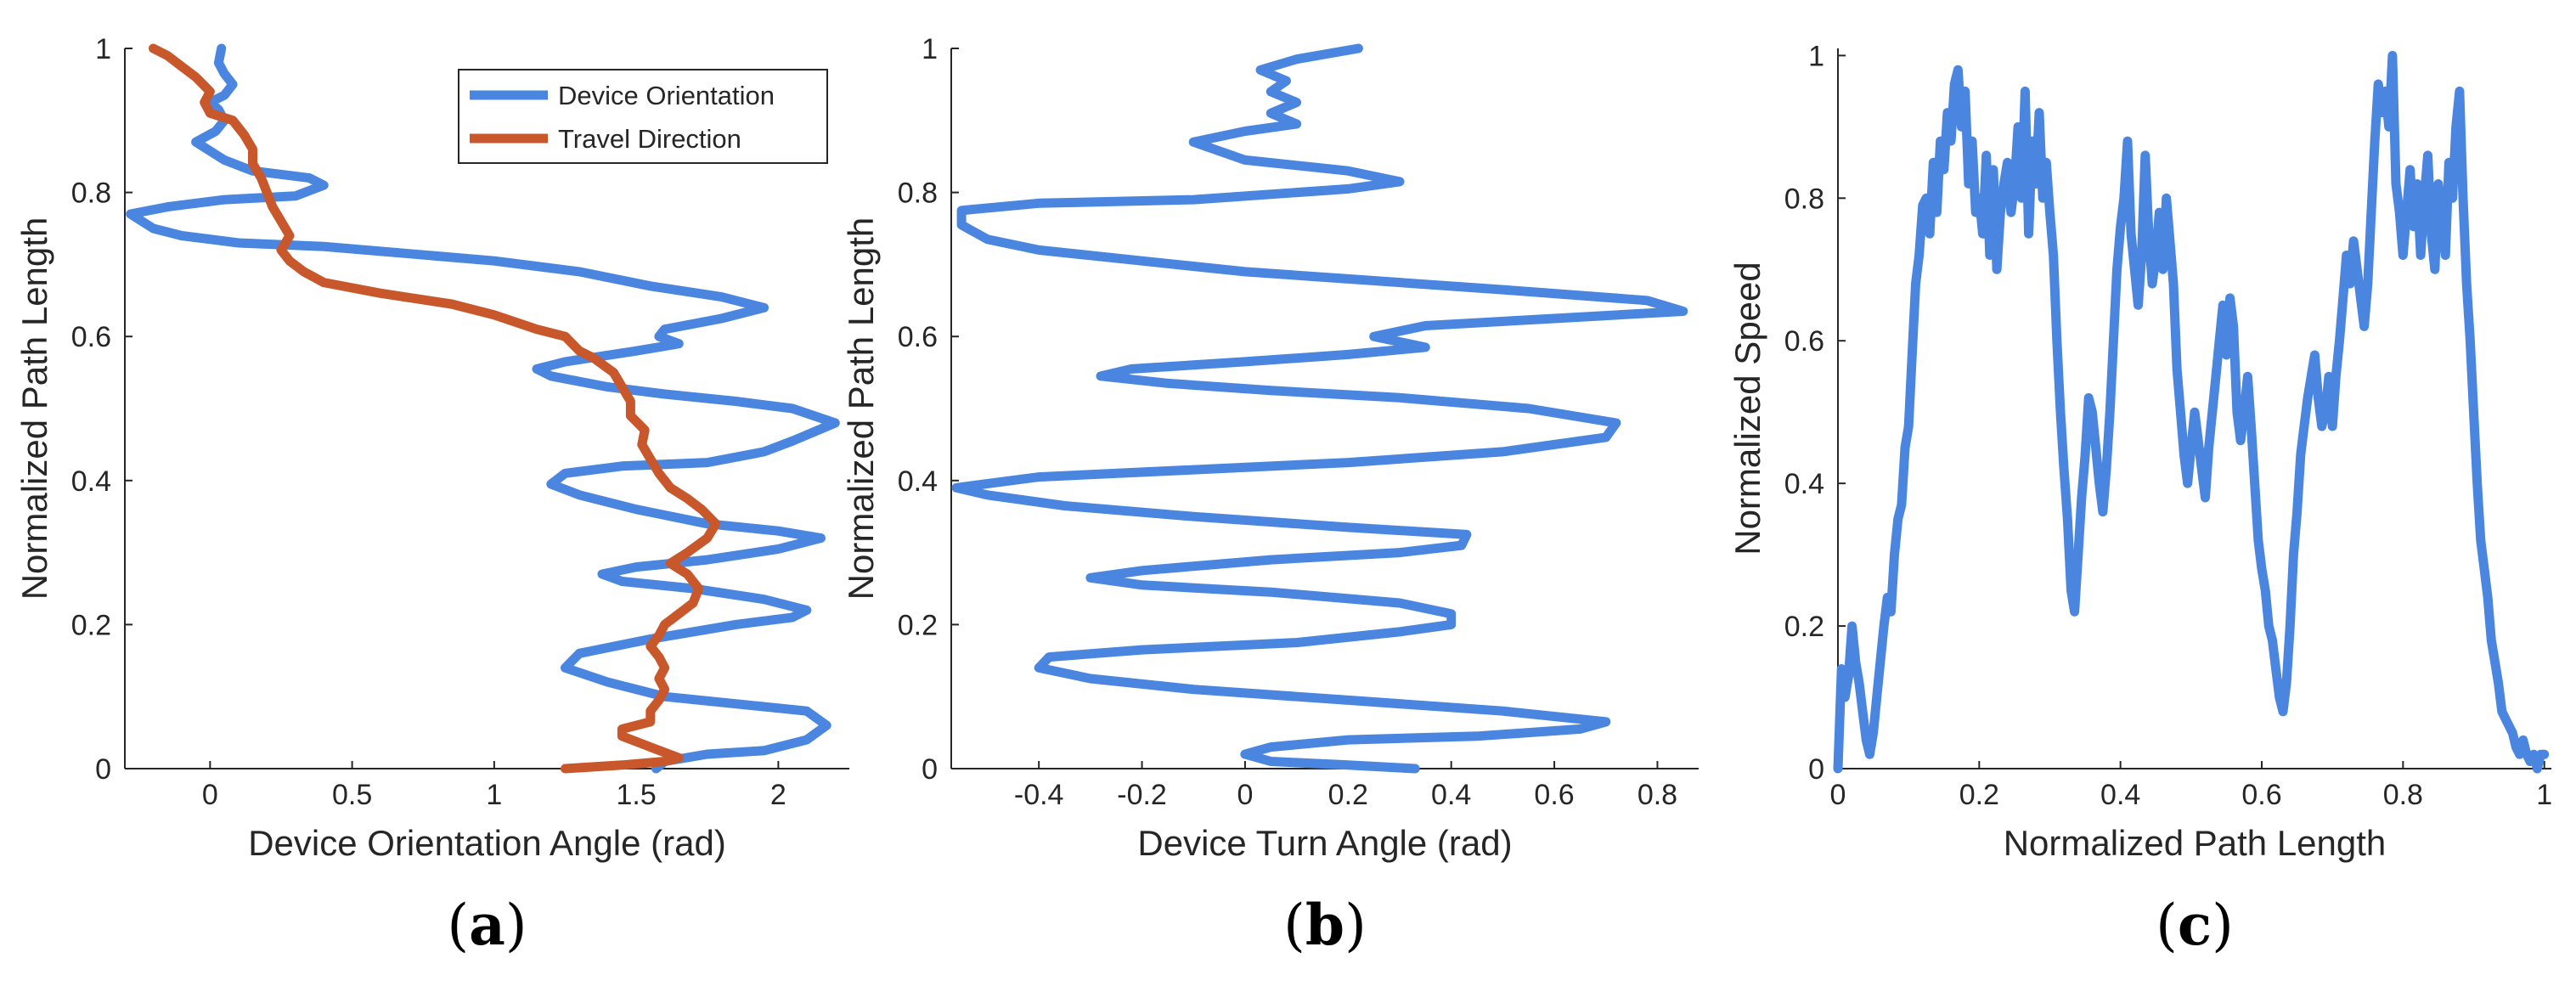 This screenshot has height=992, width=2576. What do you see at coordinates (103, 49) in the screenshot?
I see `panel-a-y-tick-label: 1` at bounding box center [103, 49].